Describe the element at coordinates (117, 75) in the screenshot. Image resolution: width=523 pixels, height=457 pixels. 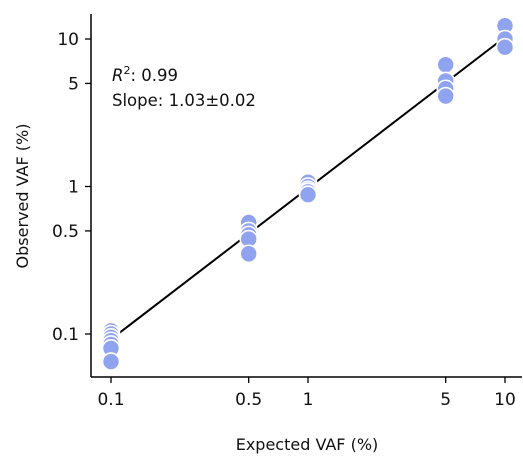
I see `r-squared-symbol: R` at that location.